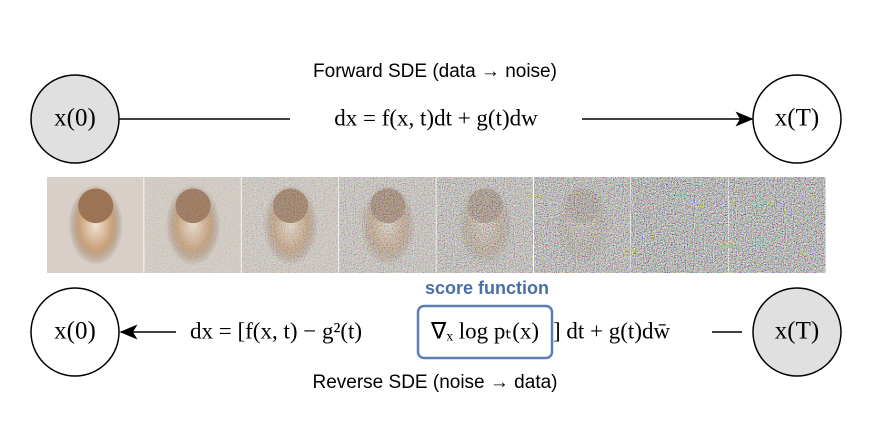 This screenshot has height=433, width=872. I want to click on score-term: ∇ₓ log pₜ(x), so click(484, 330).